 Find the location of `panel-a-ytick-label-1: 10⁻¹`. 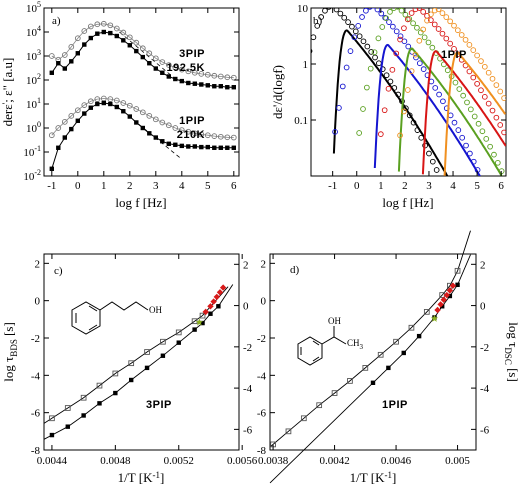

panel-a-ytick-label-1: 10⁻¹ is located at coordinates (32, 151).